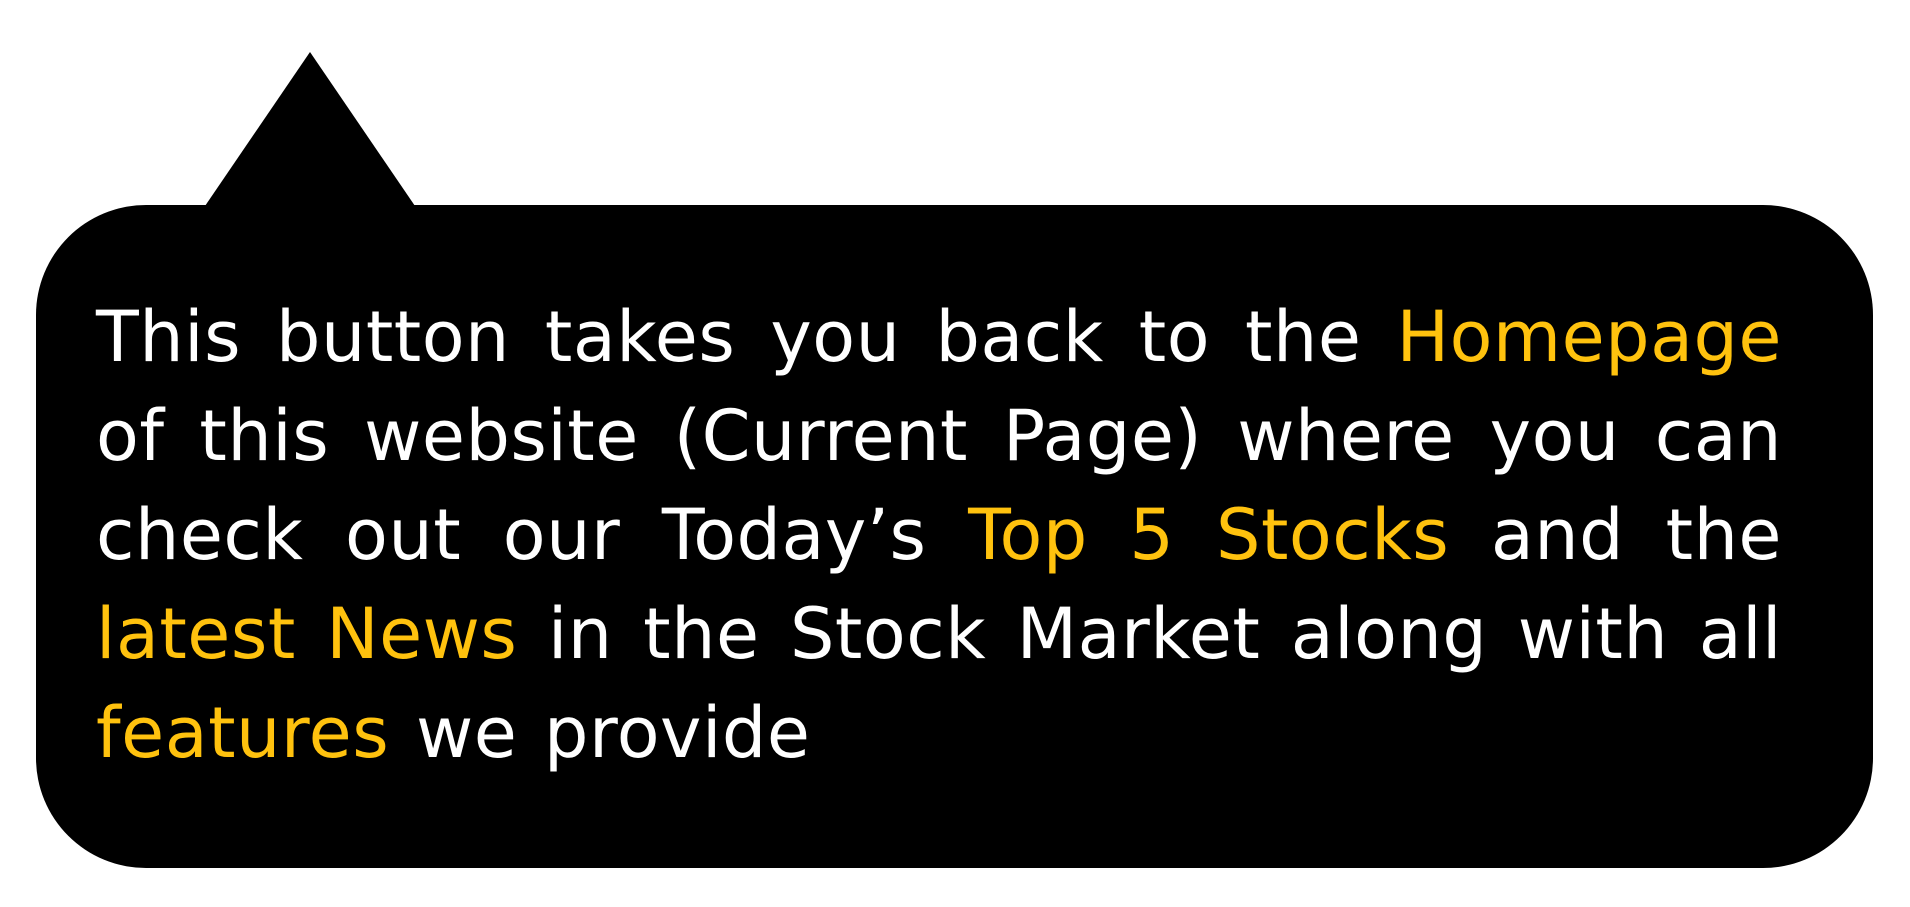  I want to click on highlight-features: features, so click(243, 733).